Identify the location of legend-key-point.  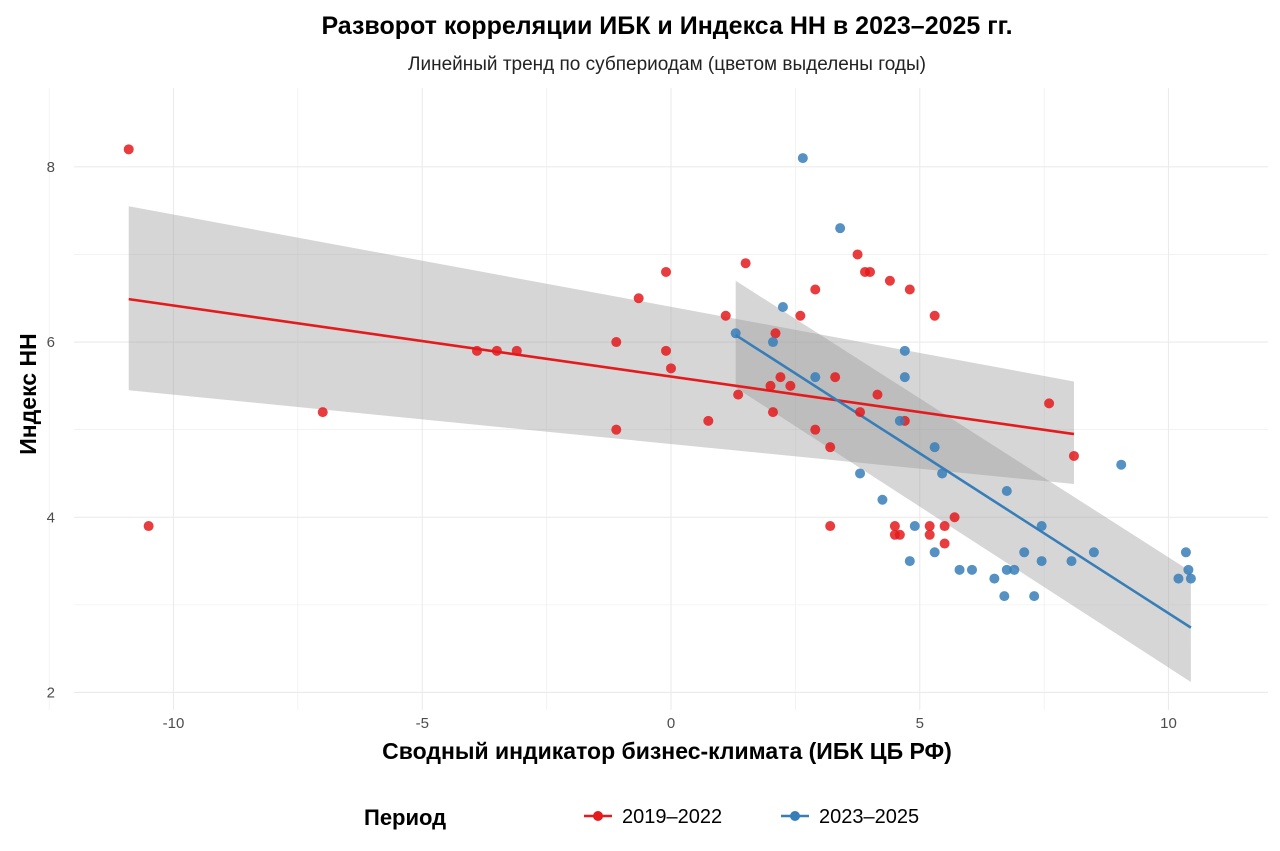
(795, 816).